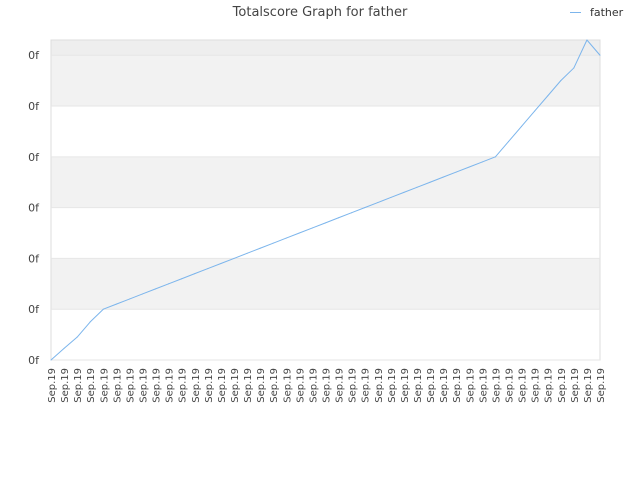  I want to click on legend: father, so click(596, 12).